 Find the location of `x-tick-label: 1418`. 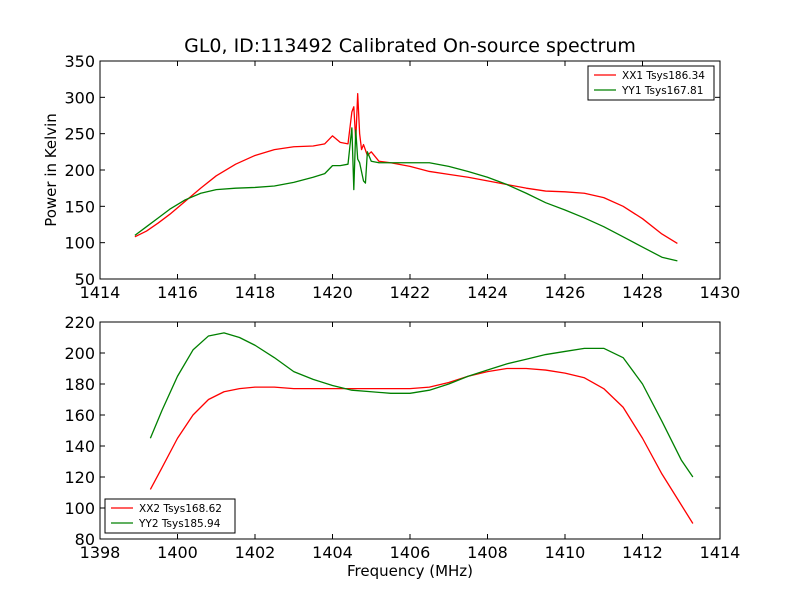

x-tick-label: 1418 is located at coordinates (255, 292).